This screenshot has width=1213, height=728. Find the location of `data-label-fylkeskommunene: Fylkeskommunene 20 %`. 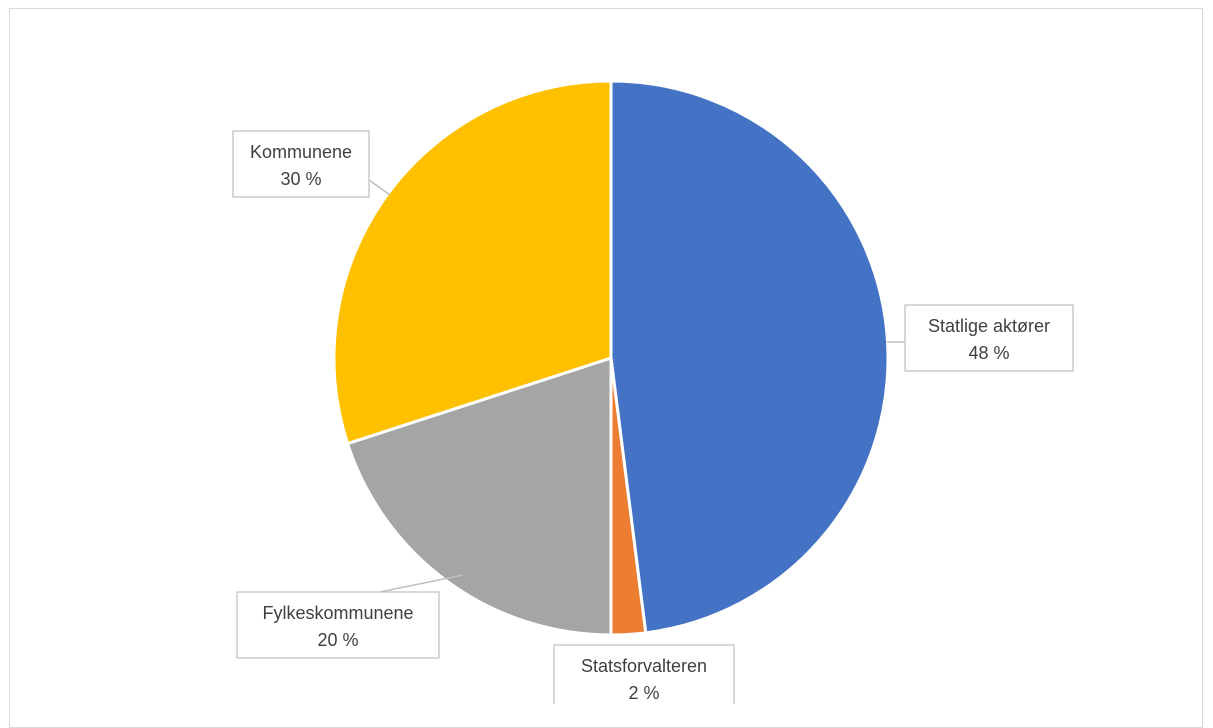

data-label-fylkeskommunene: Fylkeskommunene 20 % is located at coordinates (338, 625).